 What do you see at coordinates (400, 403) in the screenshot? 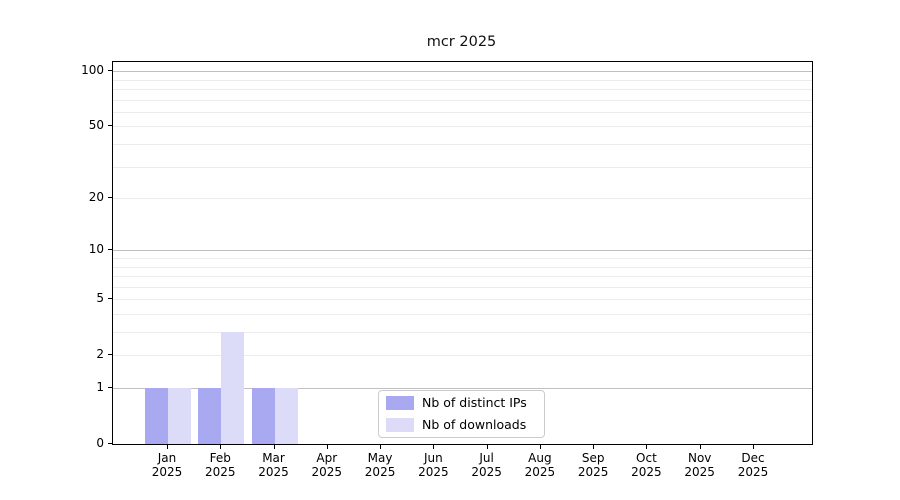
I see `legend-swatch-distinct-ips` at bounding box center [400, 403].